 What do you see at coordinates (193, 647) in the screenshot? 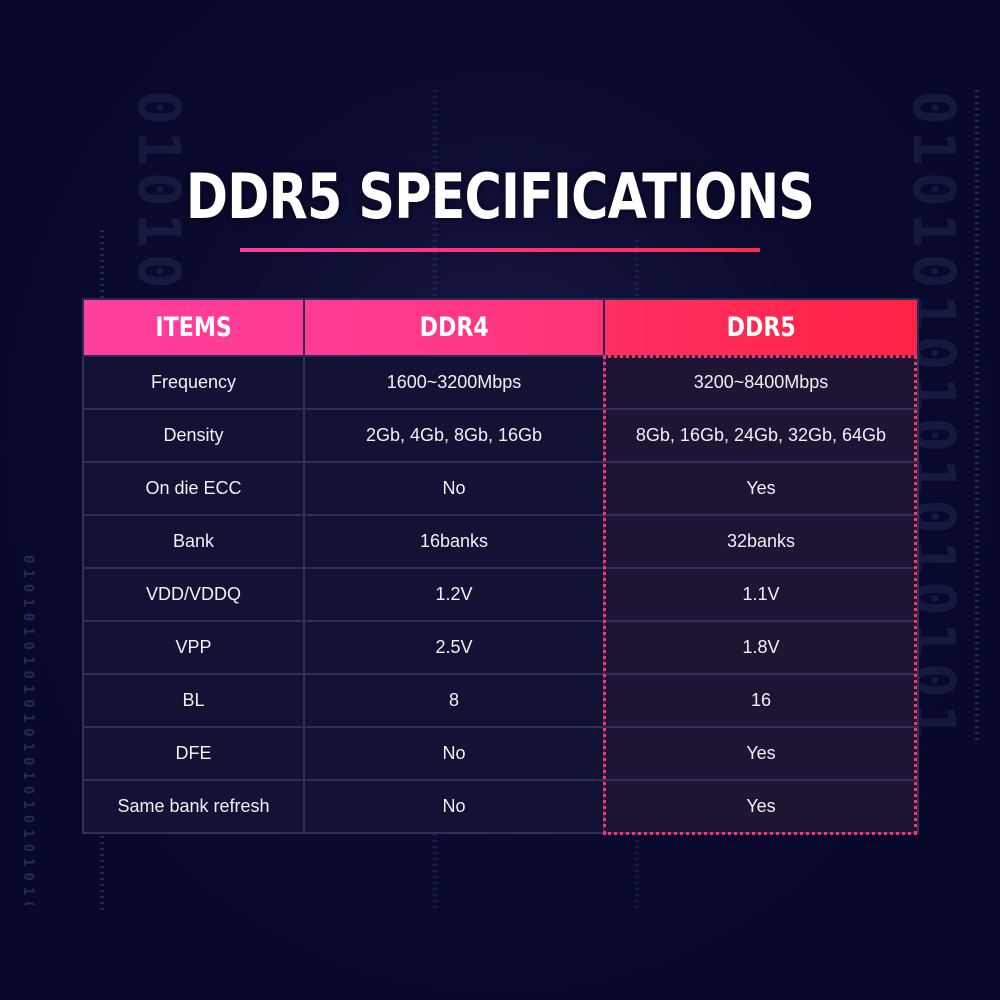
I see `item-cell: VPP` at bounding box center [193, 647].